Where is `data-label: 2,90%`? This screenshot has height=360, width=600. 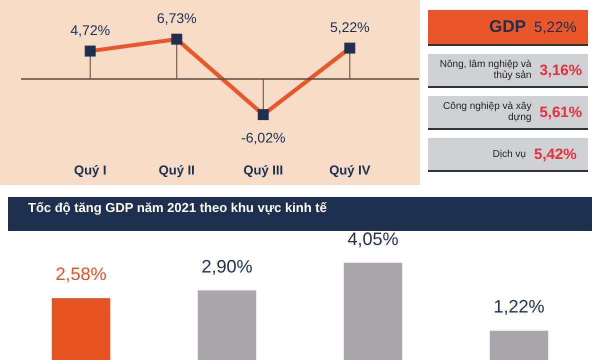
data-label: 2,90% is located at coordinates (227, 266).